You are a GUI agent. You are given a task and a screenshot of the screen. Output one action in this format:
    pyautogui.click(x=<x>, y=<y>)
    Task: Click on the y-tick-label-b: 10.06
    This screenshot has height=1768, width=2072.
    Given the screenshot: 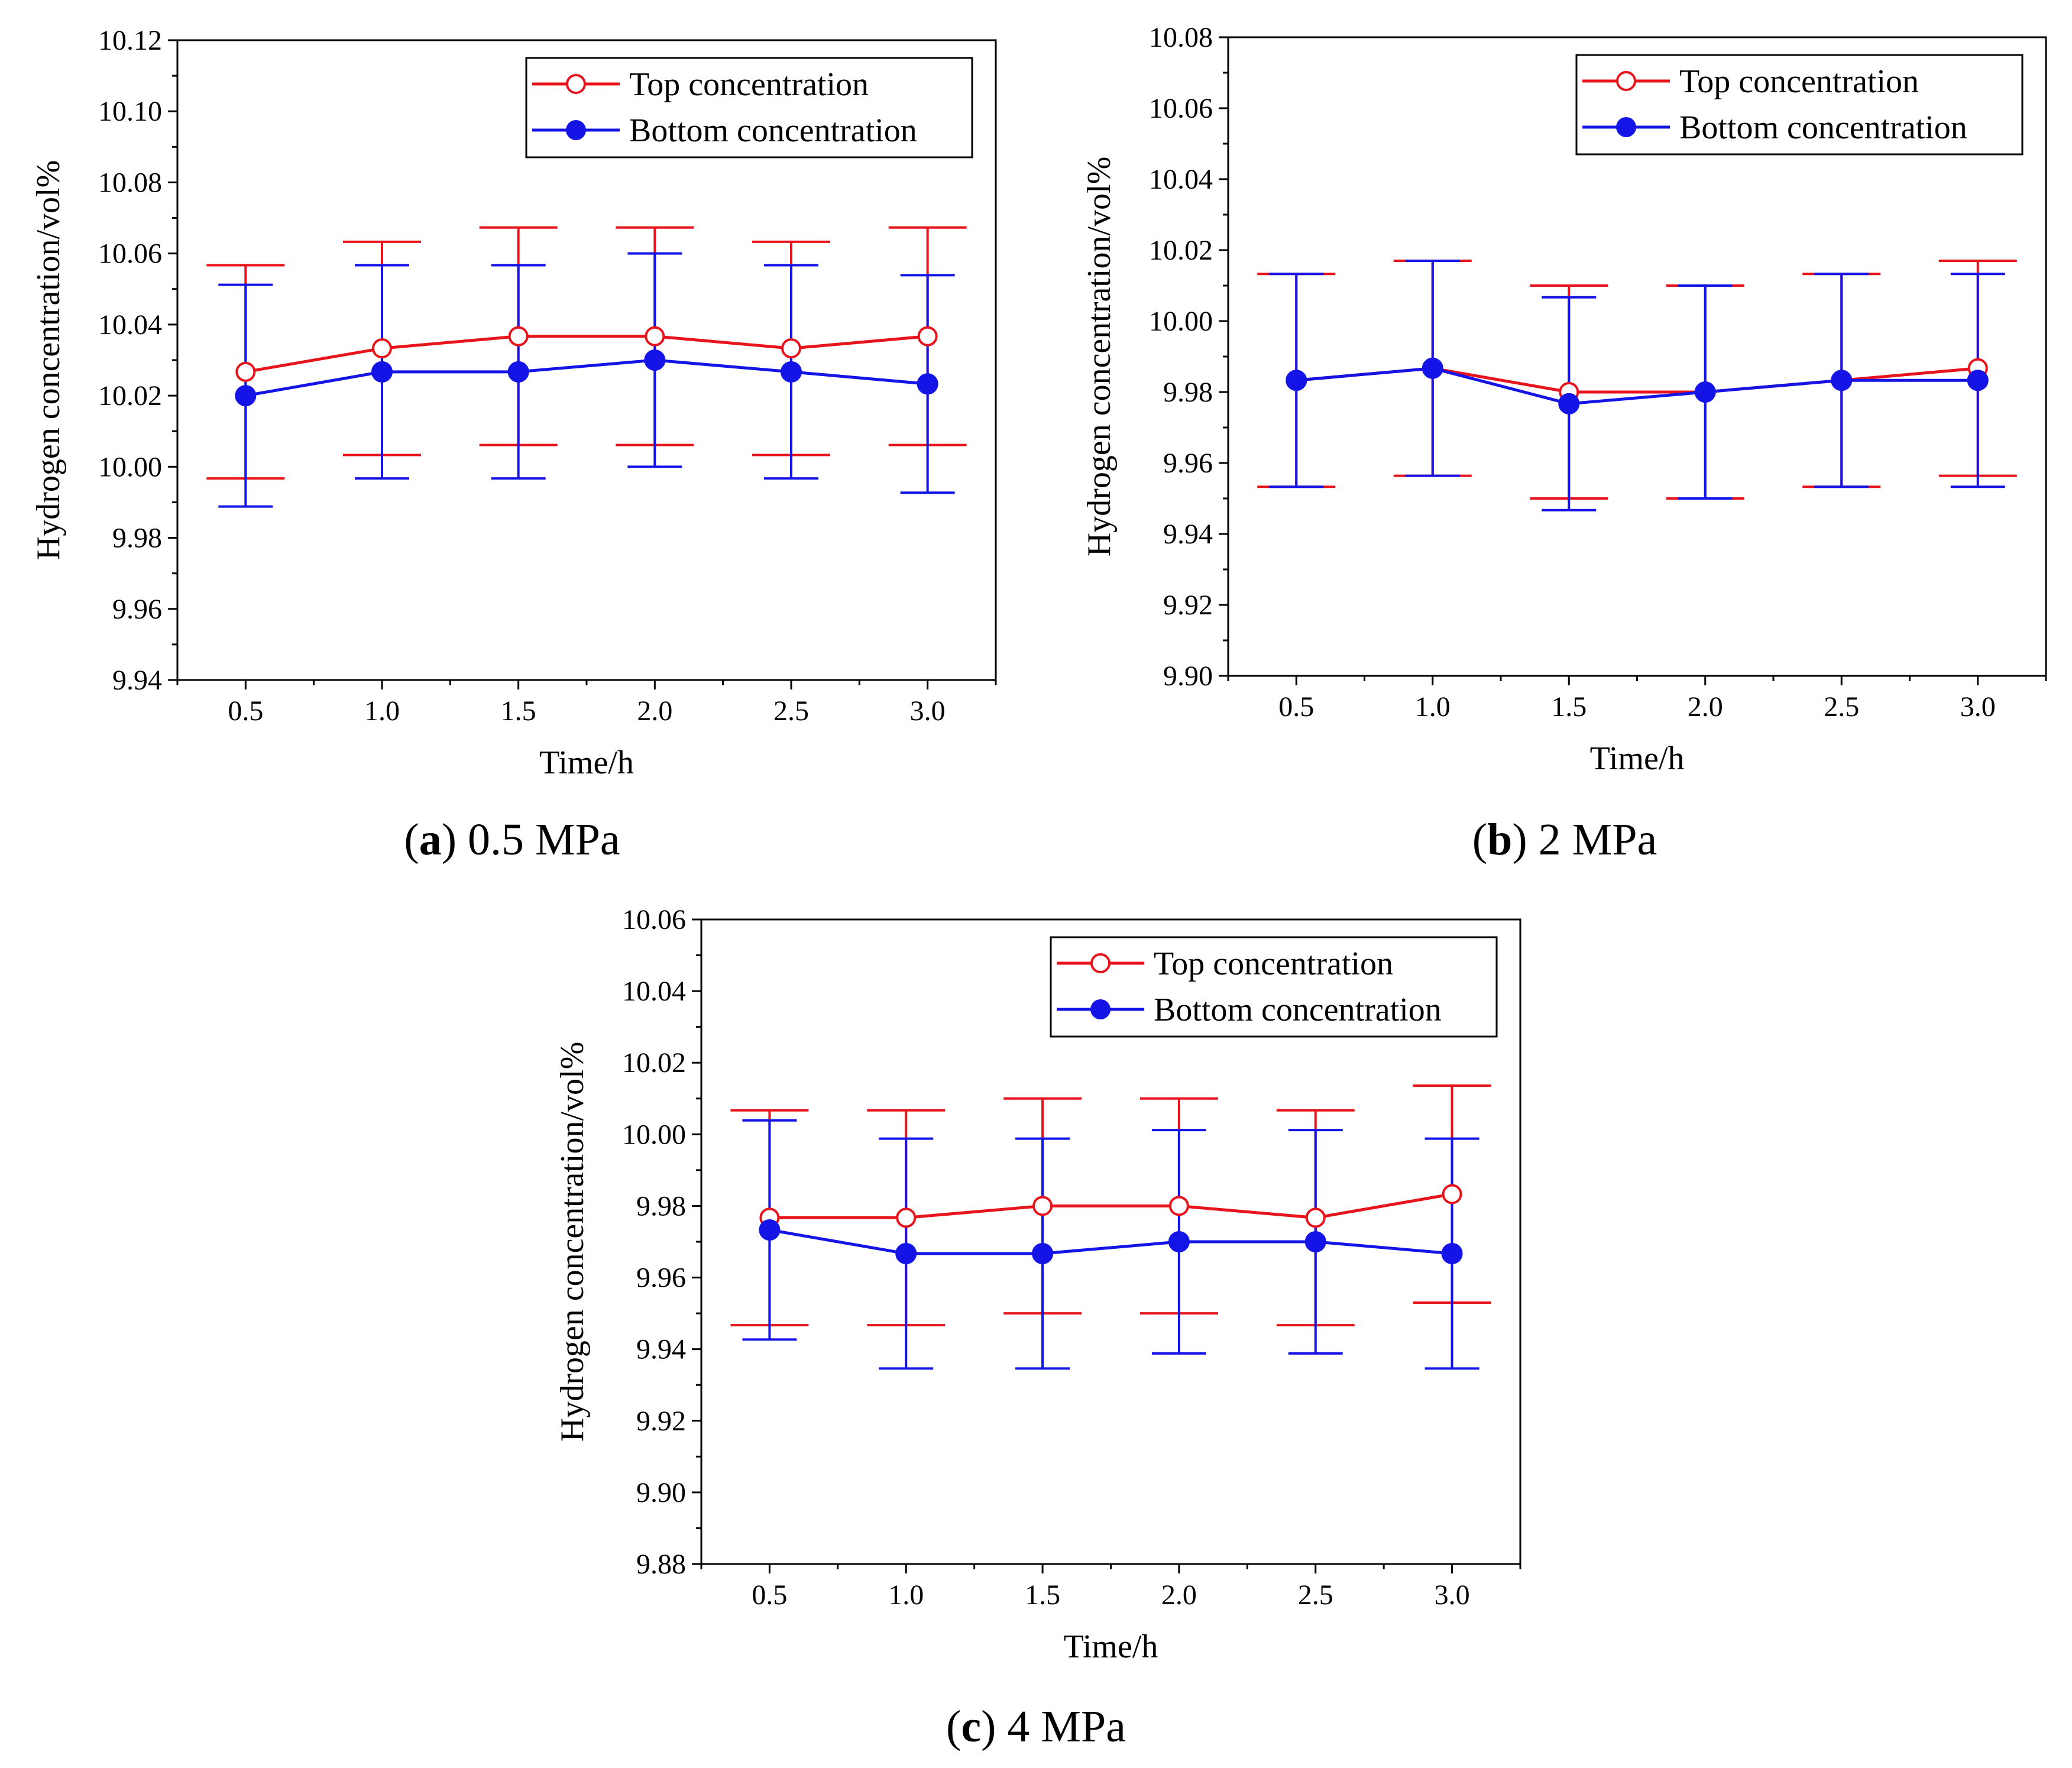 What is the action you would take?
    pyautogui.click(x=1181, y=109)
    